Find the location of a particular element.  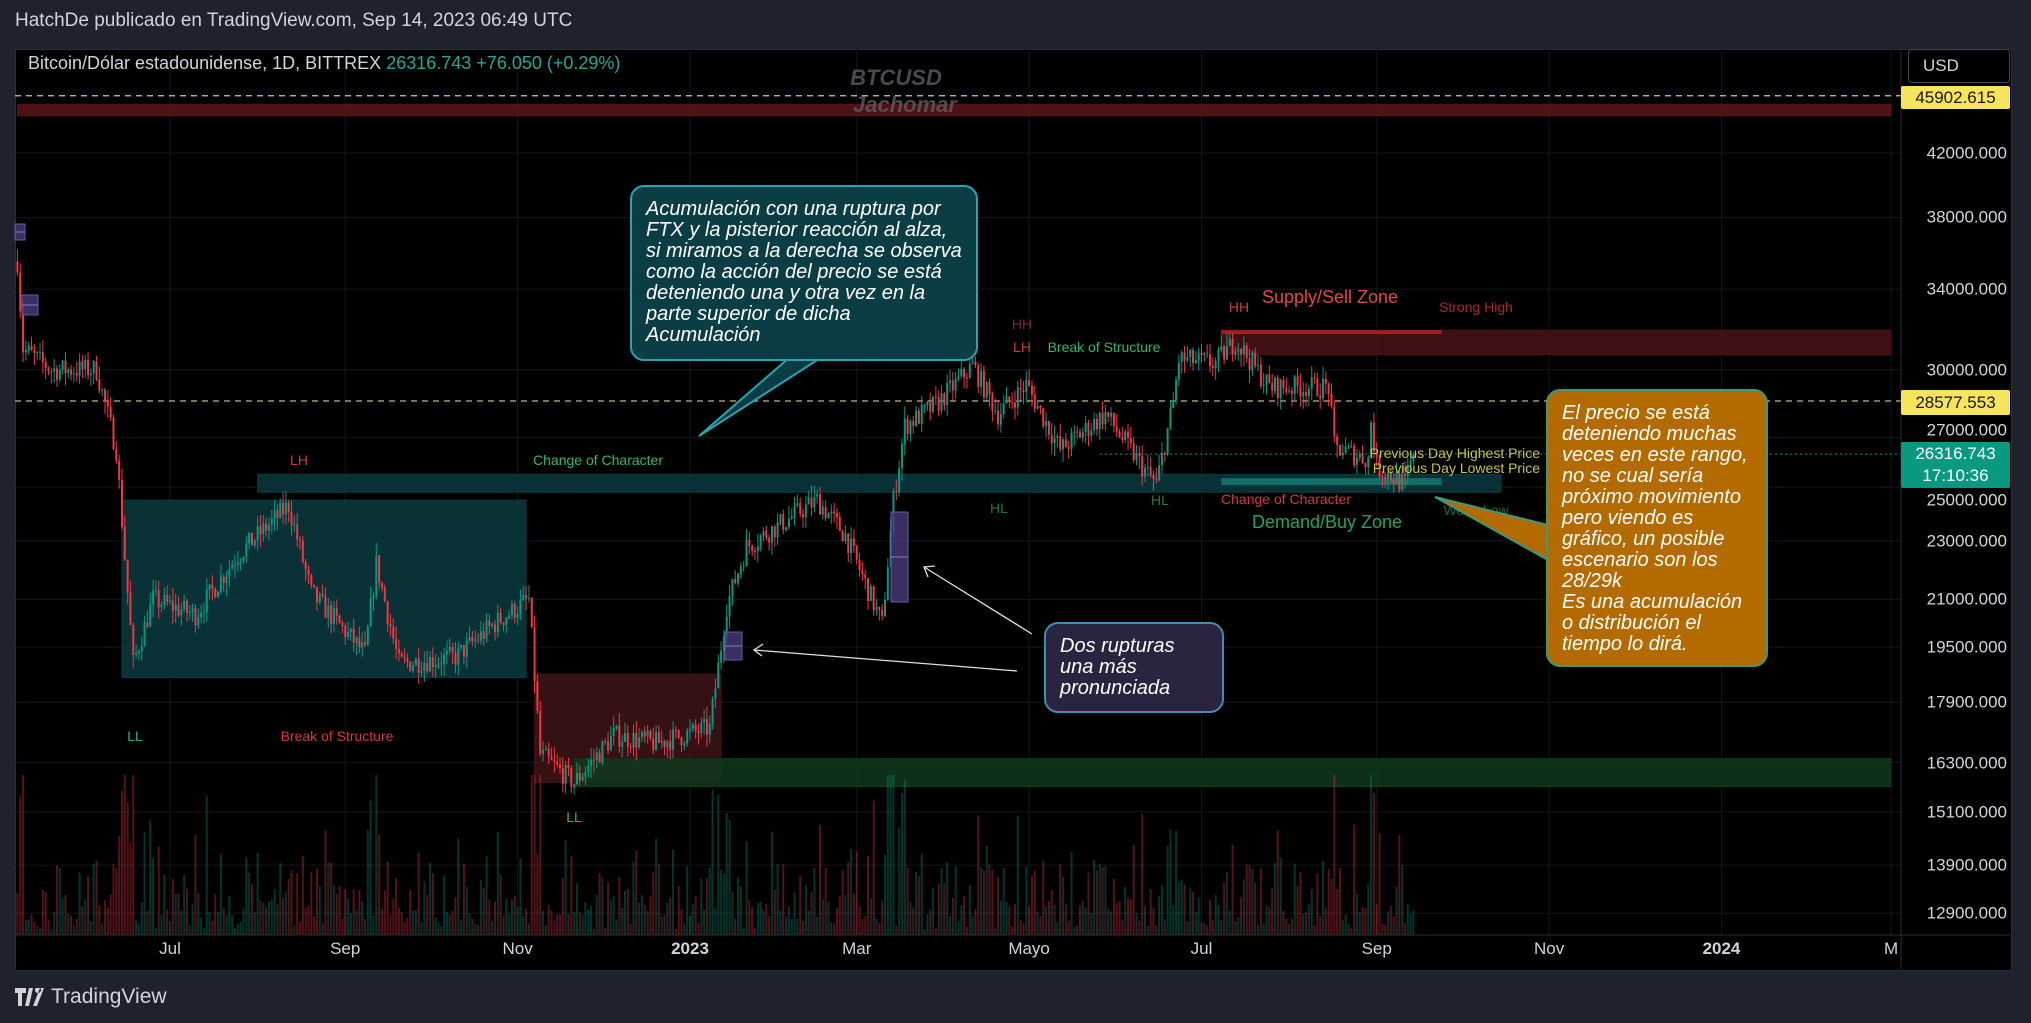

strong-high-line is located at coordinates (1331, 332).